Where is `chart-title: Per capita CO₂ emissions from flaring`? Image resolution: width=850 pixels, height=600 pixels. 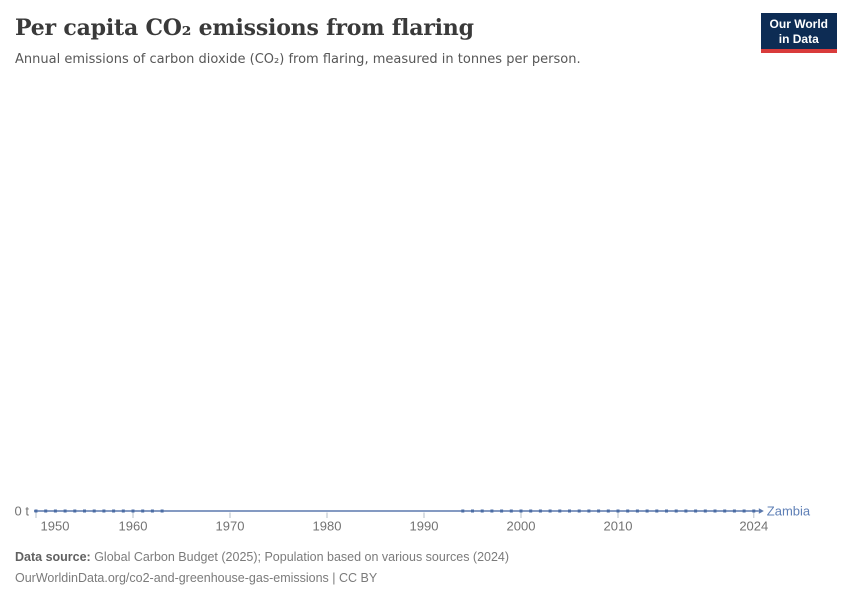 chart-title: Per capita CO₂ emissions from flaring is located at coordinates (244, 28).